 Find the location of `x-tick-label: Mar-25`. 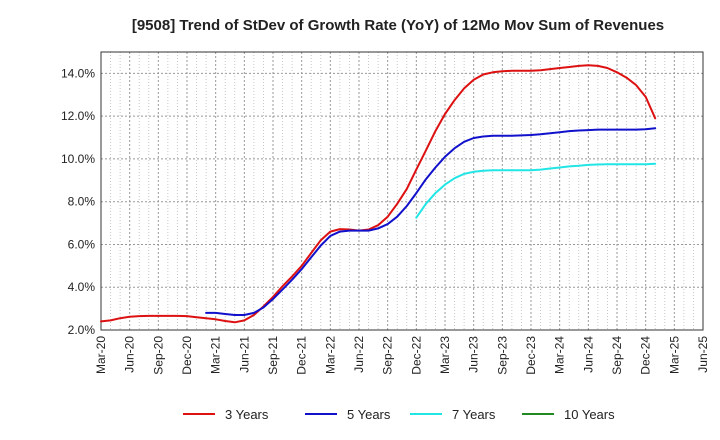

x-tick-label: Mar-25 is located at coordinates (674, 355).